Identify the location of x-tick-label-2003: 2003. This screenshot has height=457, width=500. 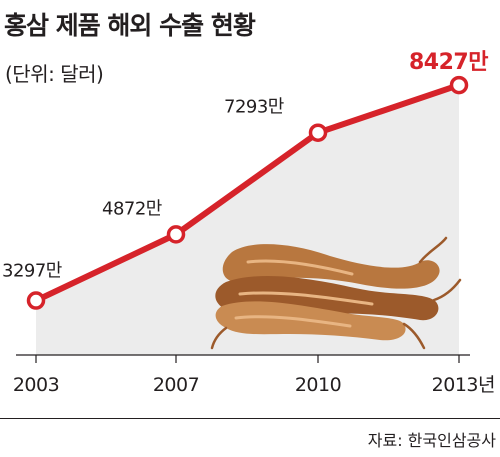
(36, 385).